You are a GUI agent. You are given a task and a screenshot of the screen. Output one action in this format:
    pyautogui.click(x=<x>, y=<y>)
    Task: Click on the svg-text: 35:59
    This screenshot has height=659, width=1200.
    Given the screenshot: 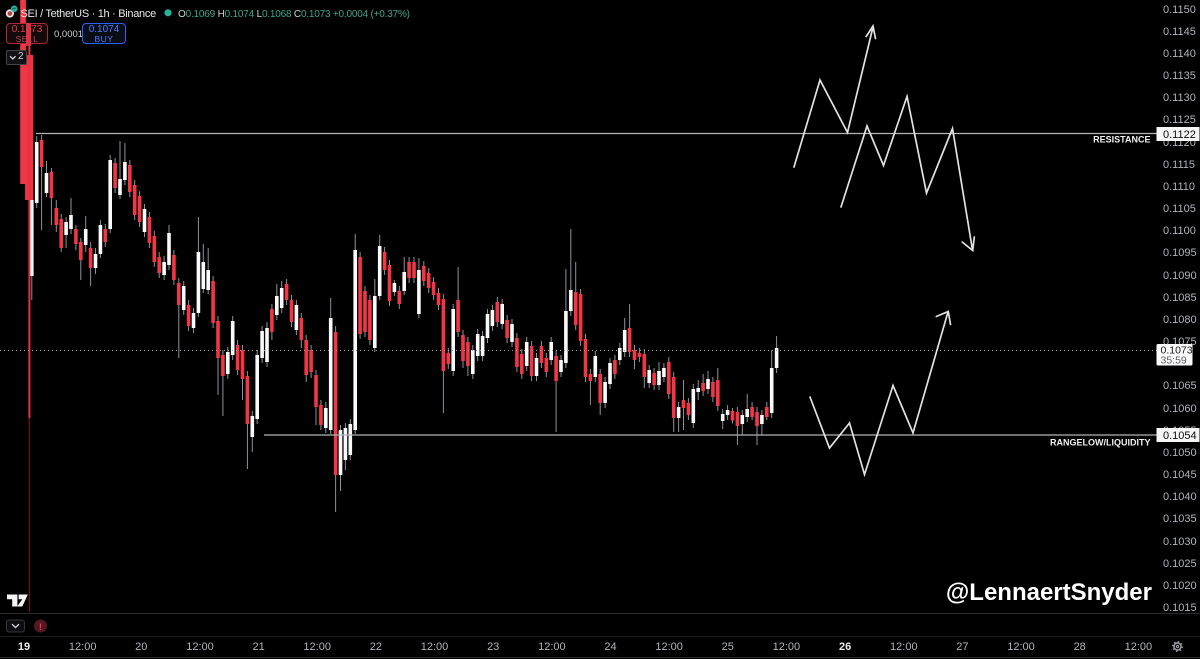 What is the action you would take?
    pyautogui.click(x=1174, y=361)
    